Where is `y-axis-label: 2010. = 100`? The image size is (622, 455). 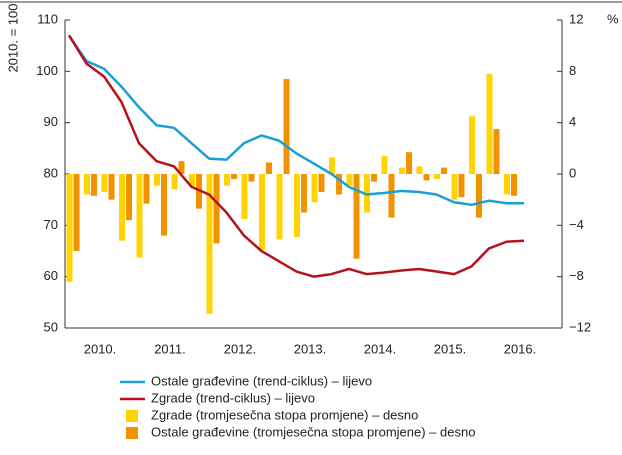 y-axis-label: 2010. = 100 is located at coordinates (12, 37).